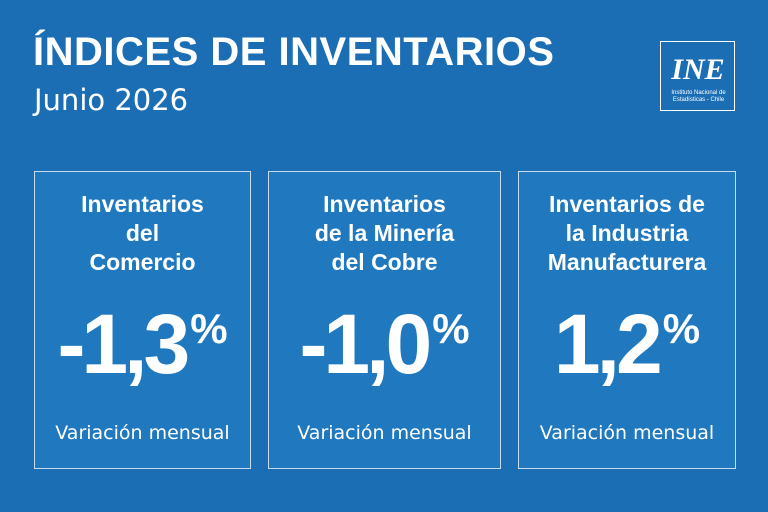  I want to click on card-value: -1,0%, so click(384, 344).